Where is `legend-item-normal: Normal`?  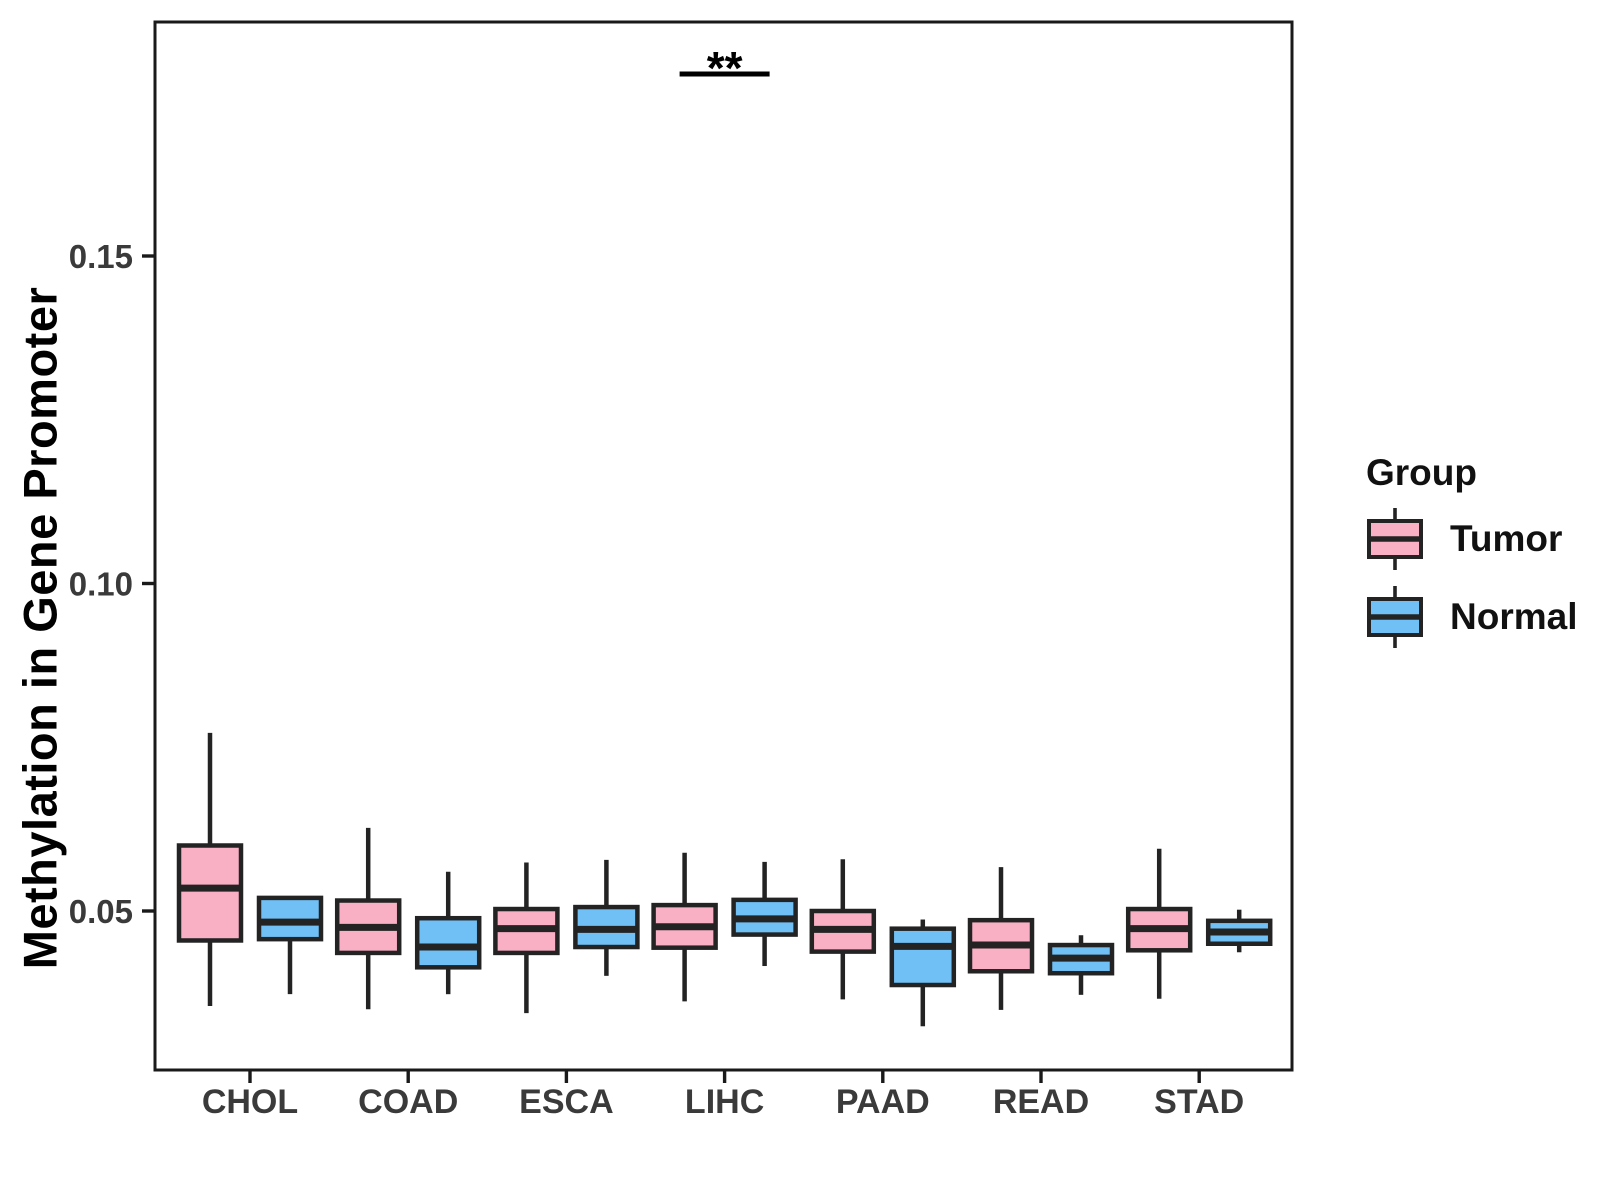 legend-item-normal: Normal is located at coordinates (1471, 617).